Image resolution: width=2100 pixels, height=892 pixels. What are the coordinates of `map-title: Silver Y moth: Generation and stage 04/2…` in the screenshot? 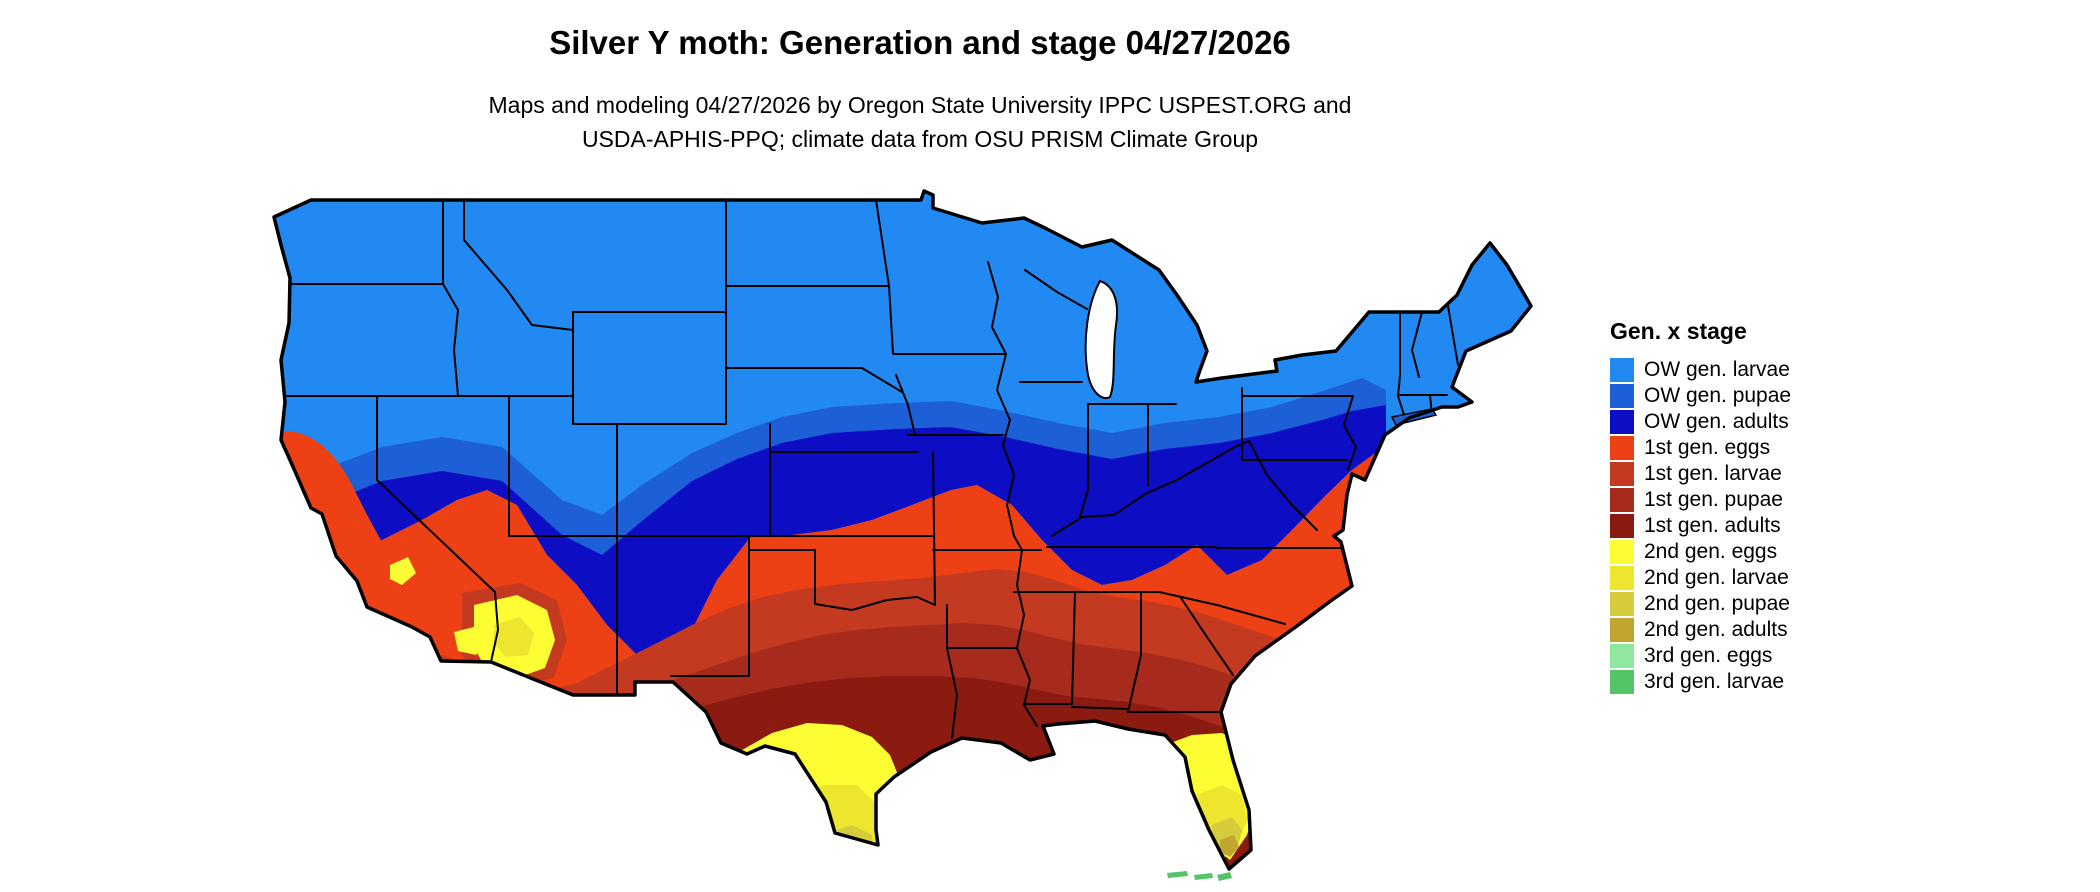 It's located at (920, 42).